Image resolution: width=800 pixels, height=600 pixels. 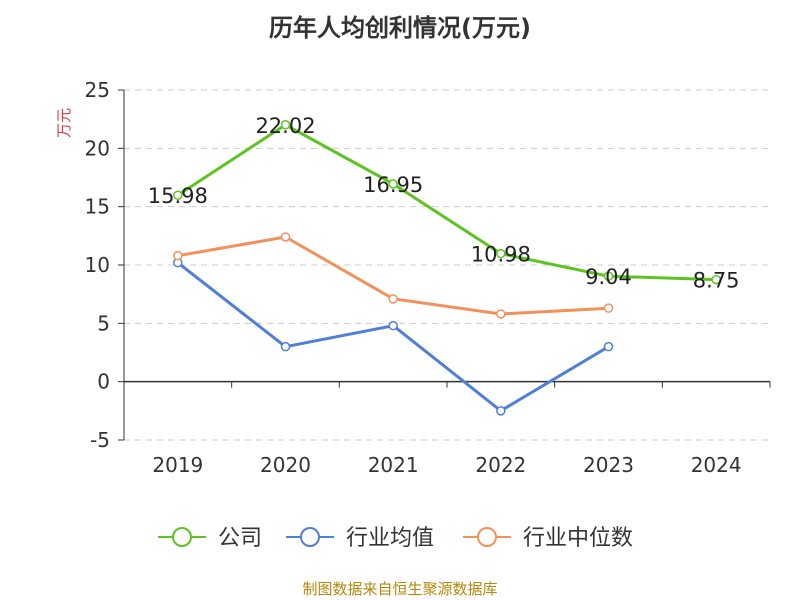 I want to click on chart-title: 历年人均创利情况(万元), so click(x=400, y=28).